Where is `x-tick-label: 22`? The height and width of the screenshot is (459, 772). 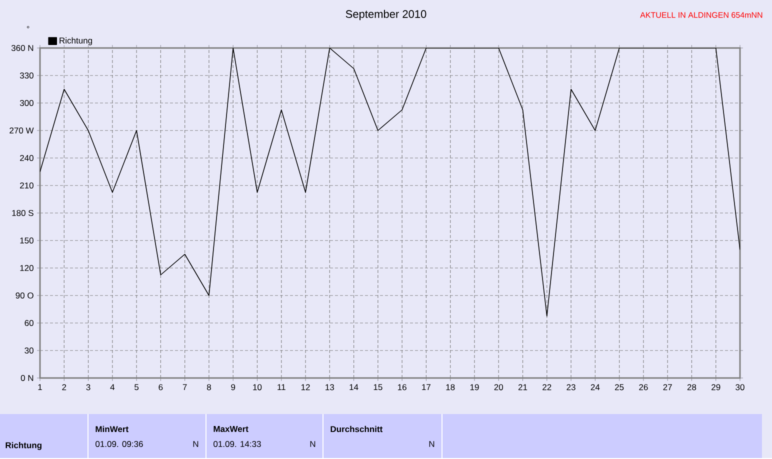
x-tick-label: 22 is located at coordinates (547, 387).